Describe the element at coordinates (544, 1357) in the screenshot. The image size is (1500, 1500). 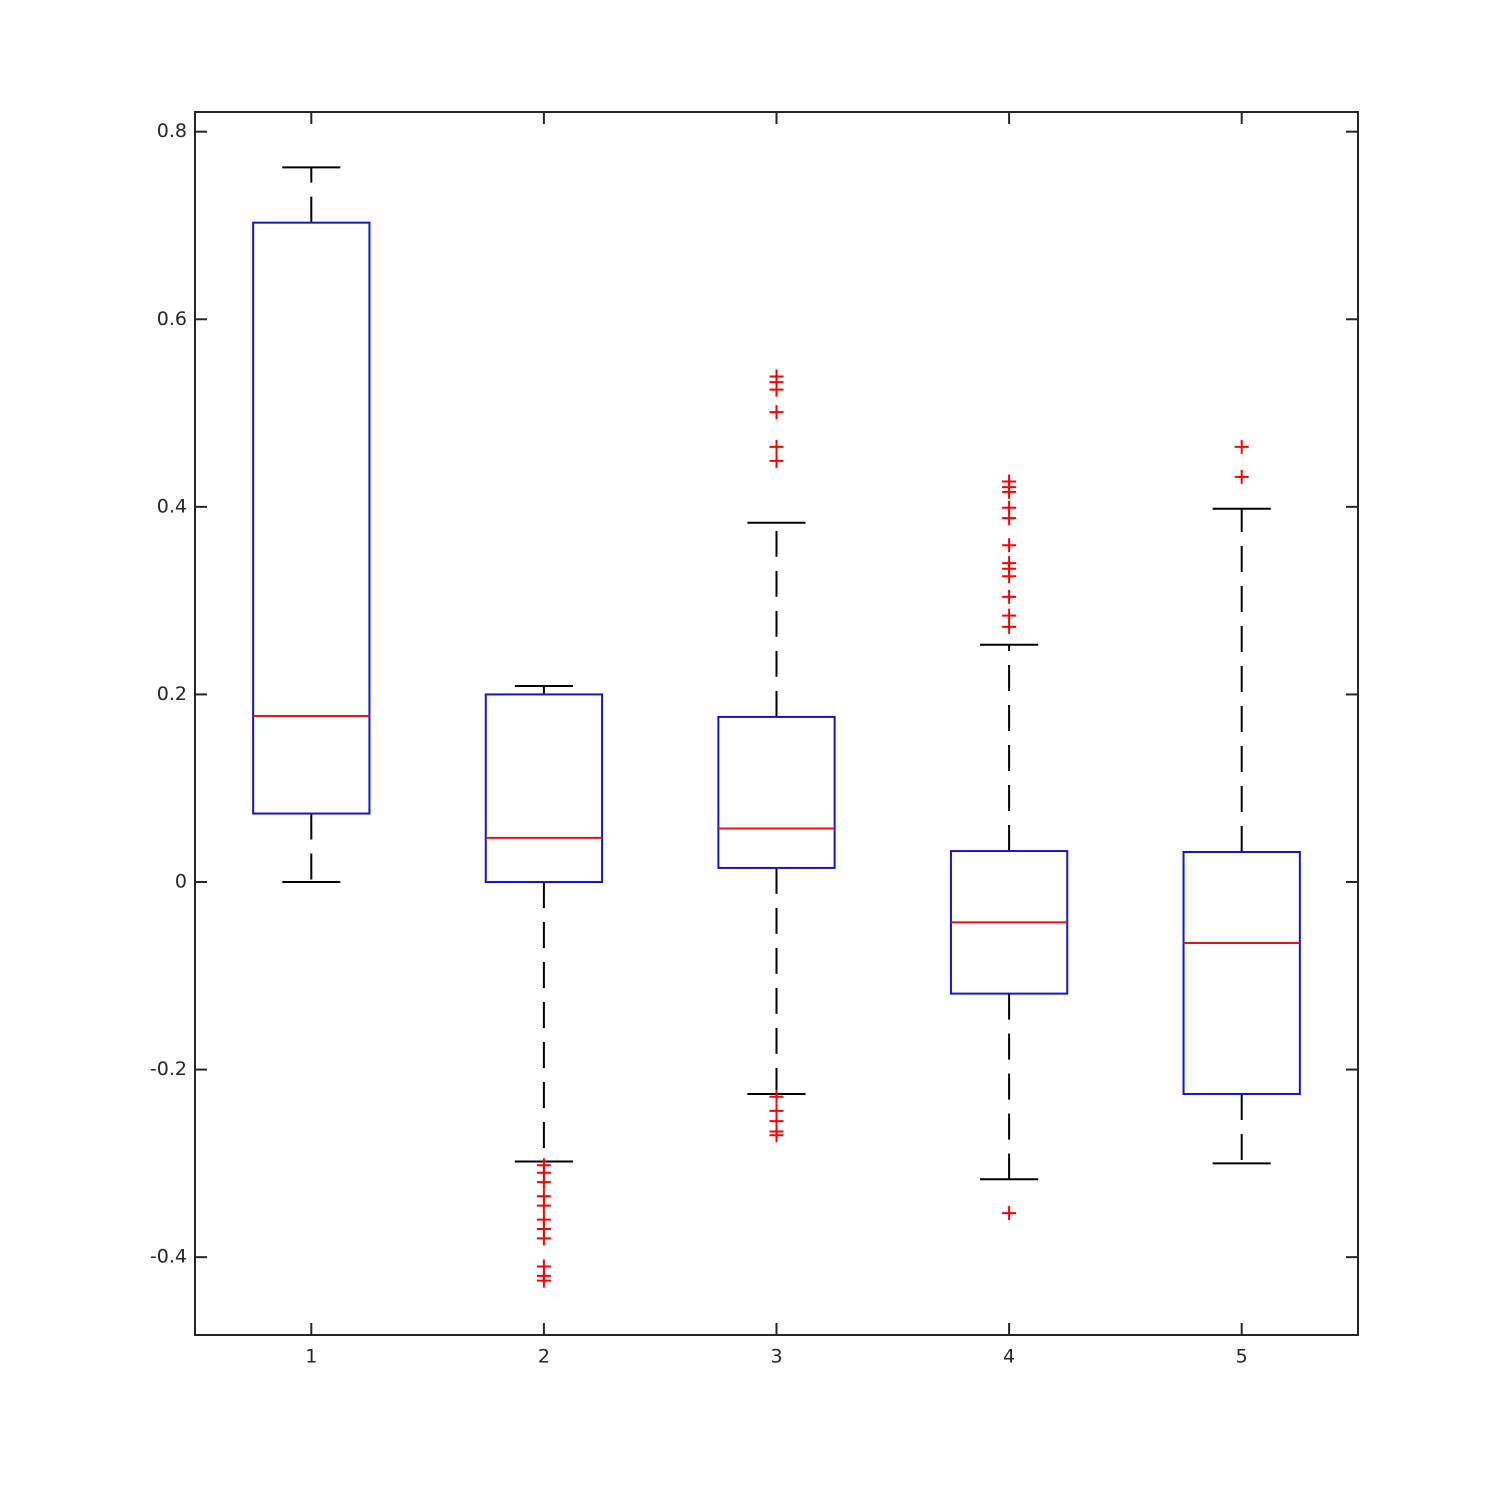
I see `x-tick-label: 2` at that location.